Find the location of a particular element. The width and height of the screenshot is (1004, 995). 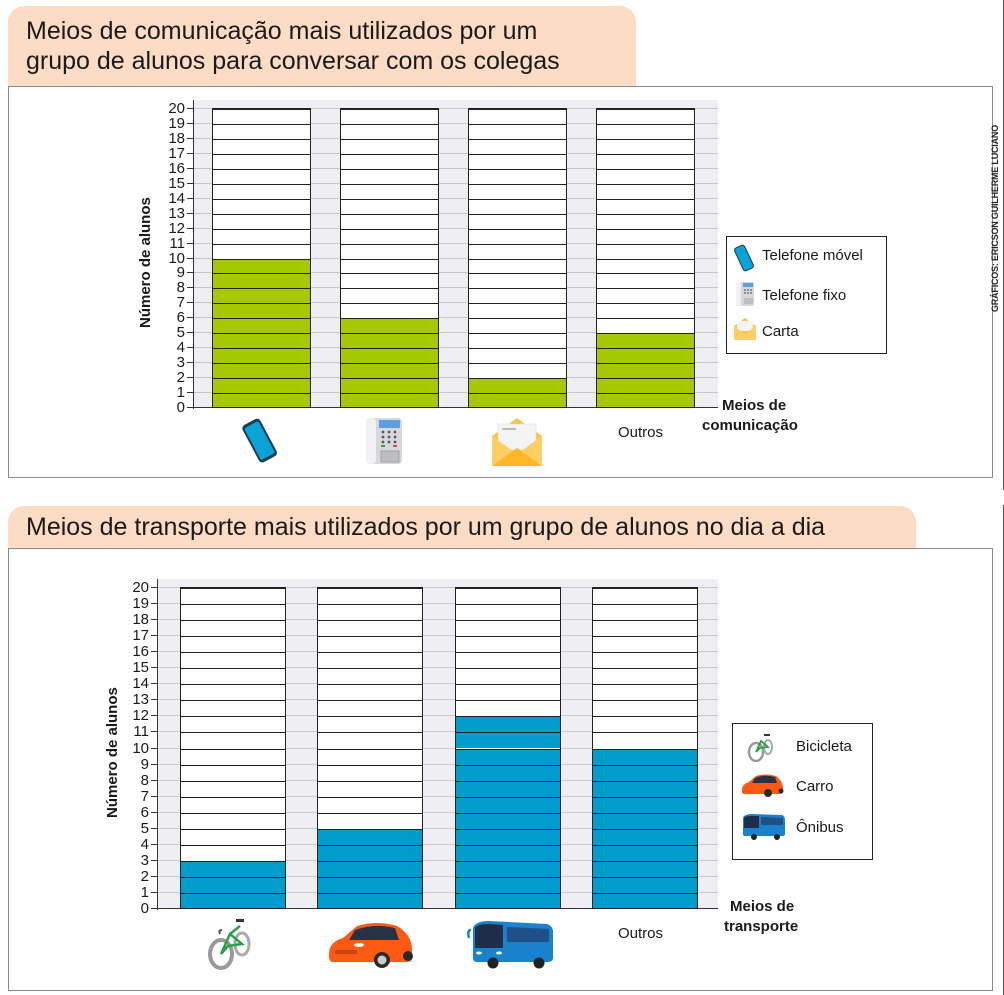

y-axis-tick-label: 1 is located at coordinates (144, 892).